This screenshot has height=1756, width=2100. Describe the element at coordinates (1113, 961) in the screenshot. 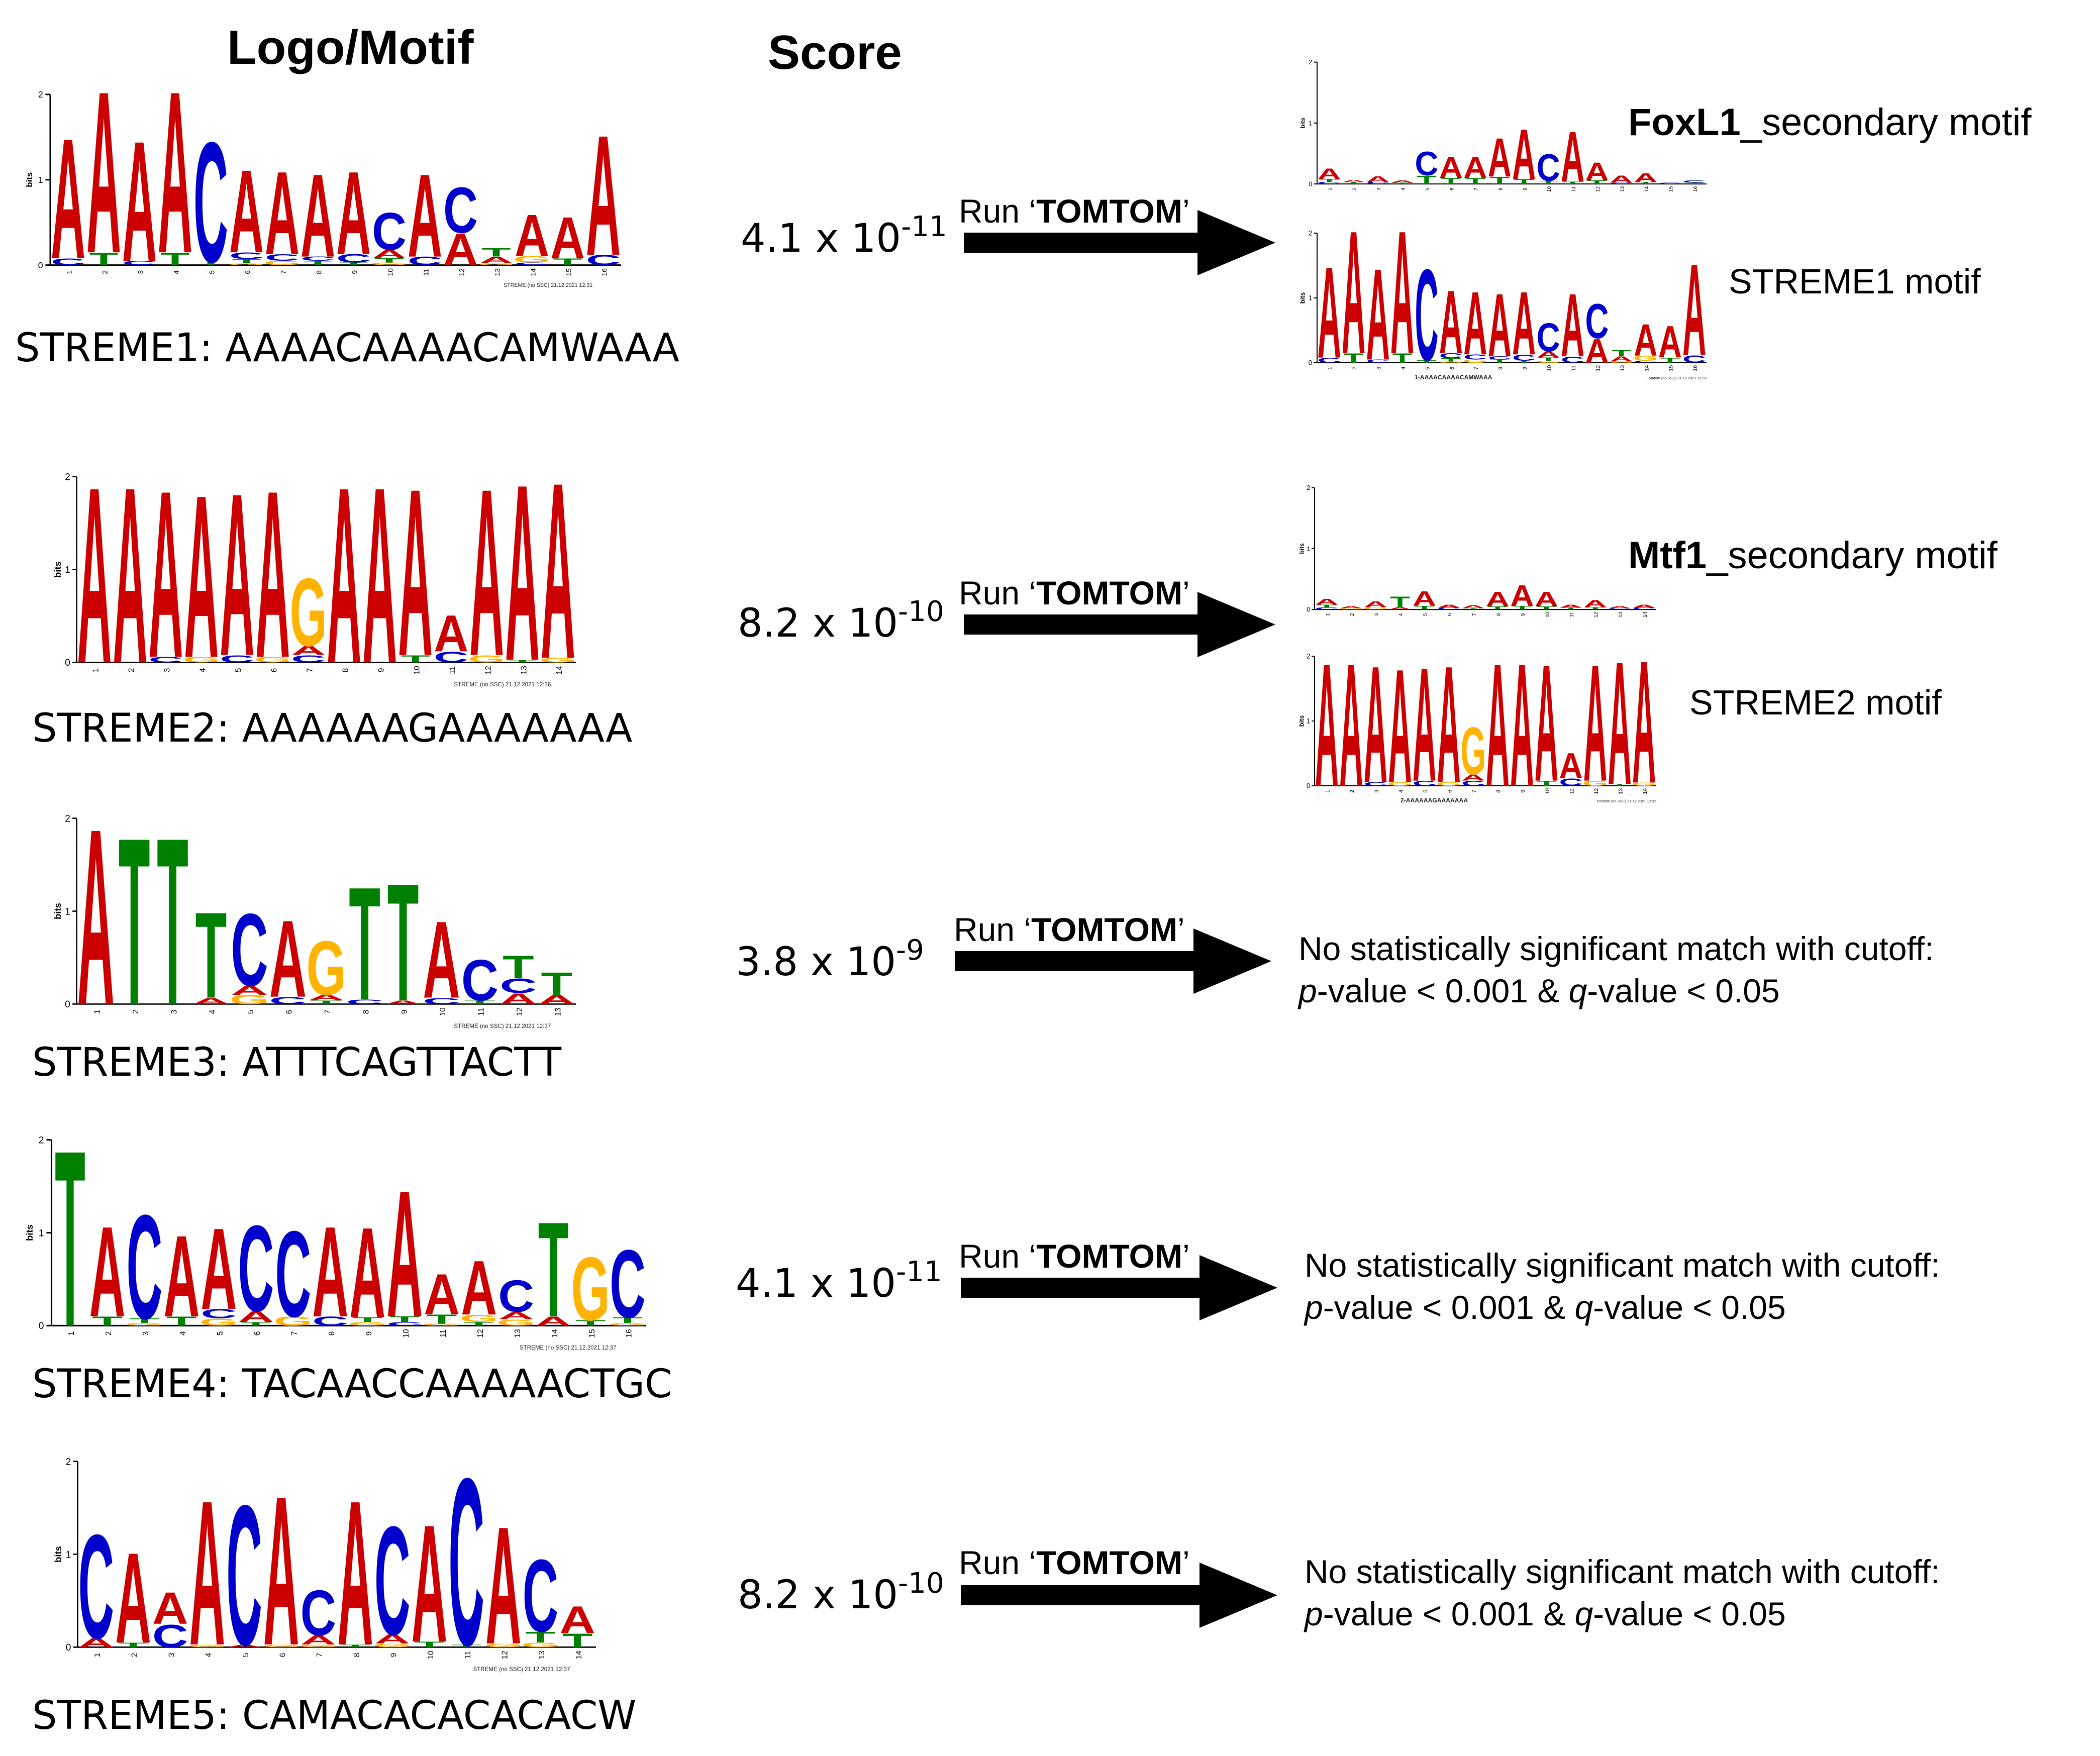

I see `arrow-icon` at that location.